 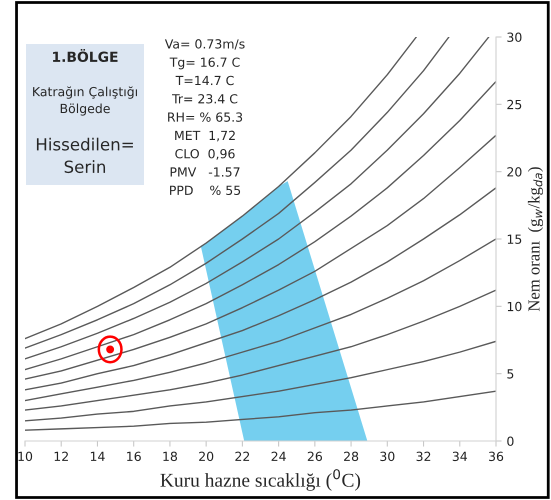 I want to click on x-tick-label: 30, so click(x=387, y=457).